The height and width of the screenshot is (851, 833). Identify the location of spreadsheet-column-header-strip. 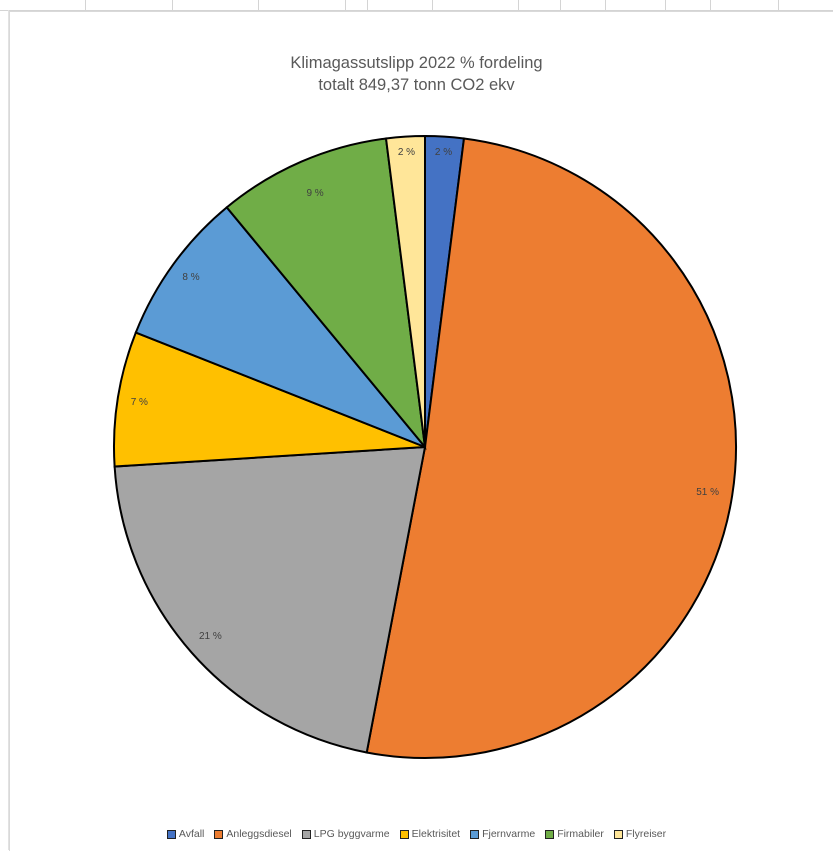
(416, 5).